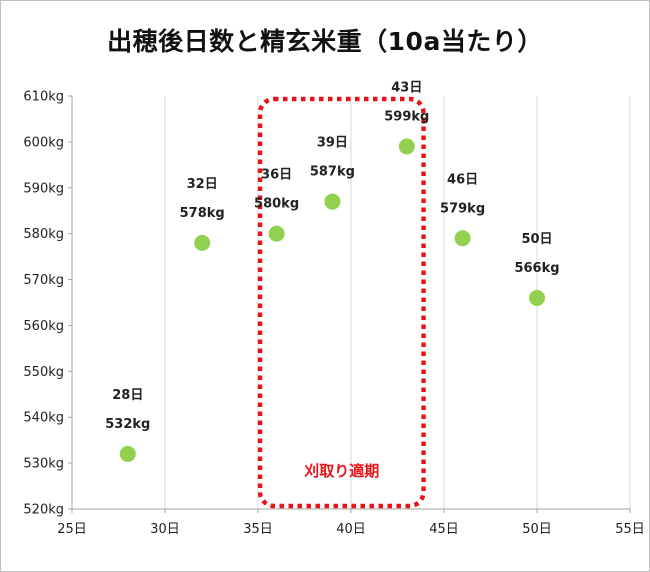 Image resolution: width=650 pixels, height=572 pixels. What do you see at coordinates (444, 529) in the screenshot?
I see `x-tick-label: 45日` at bounding box center [444, 529].